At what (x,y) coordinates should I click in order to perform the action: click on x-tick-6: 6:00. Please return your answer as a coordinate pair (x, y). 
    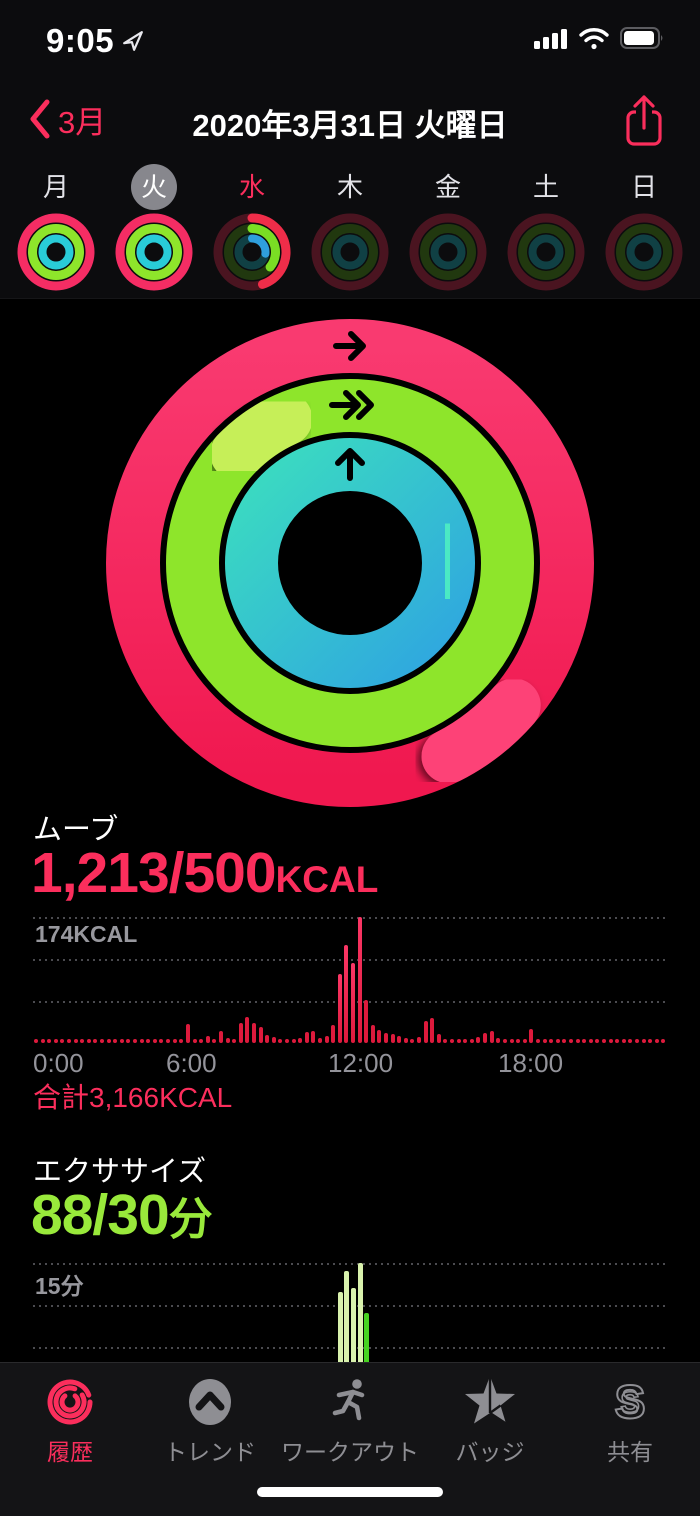
    Looking at the image, I should click on (191, 1063).